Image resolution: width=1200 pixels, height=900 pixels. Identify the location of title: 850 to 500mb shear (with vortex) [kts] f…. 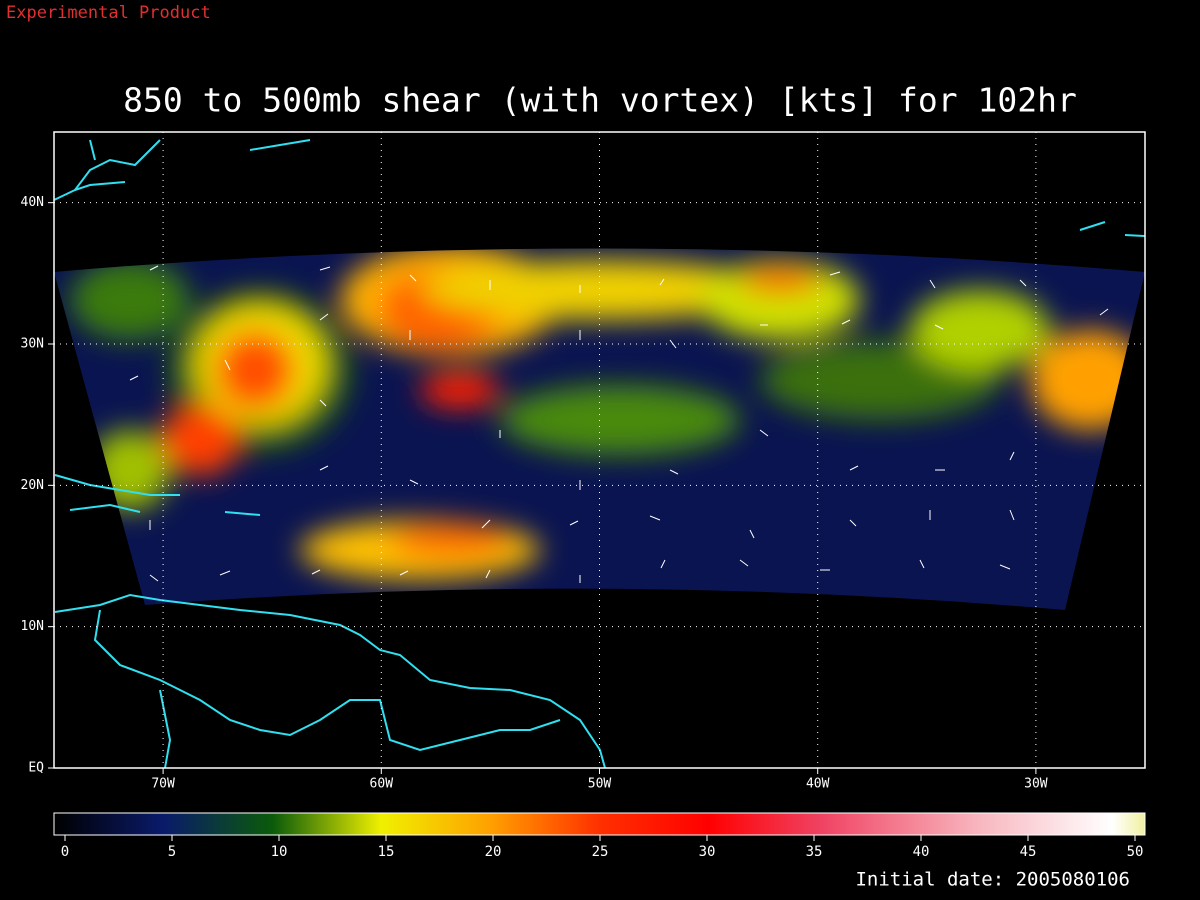
(600, 100).